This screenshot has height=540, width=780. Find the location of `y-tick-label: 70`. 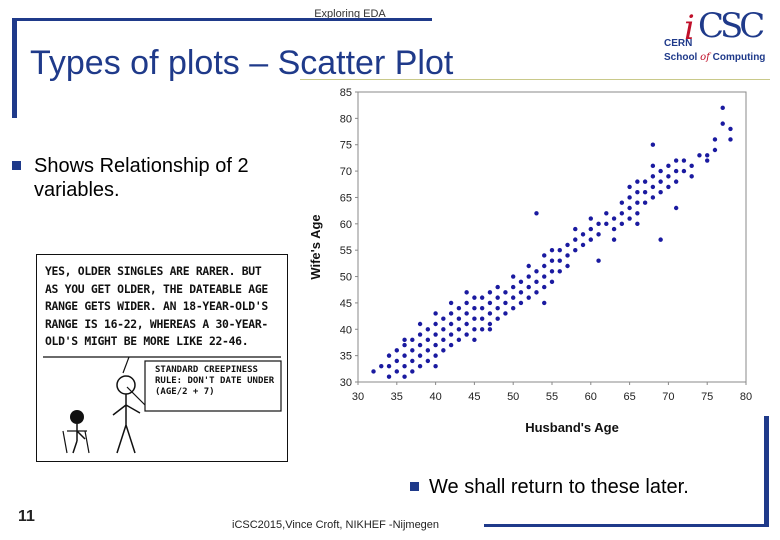

y-tick-label: 70 is located at coordinates (346, 172).